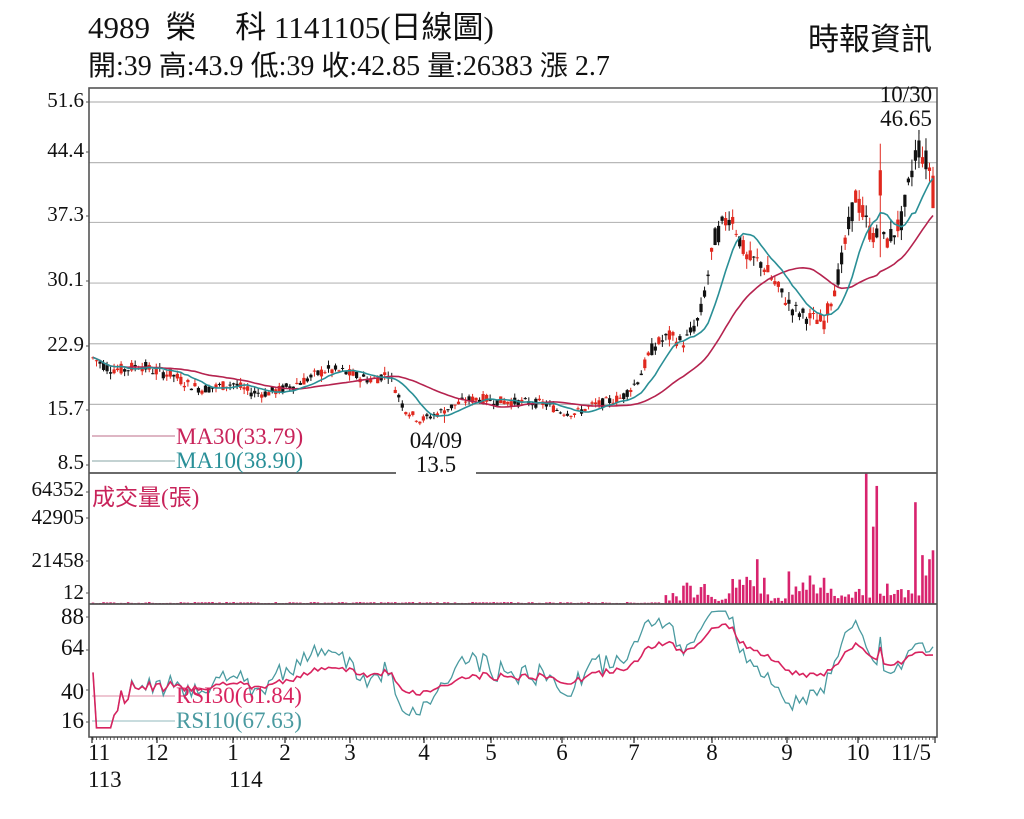 The image size is (1024, 819). Describe the element at coordinates (239, 721) in the screenshot. I see `rsi10-legend: RSI10(67.63)` at that location.